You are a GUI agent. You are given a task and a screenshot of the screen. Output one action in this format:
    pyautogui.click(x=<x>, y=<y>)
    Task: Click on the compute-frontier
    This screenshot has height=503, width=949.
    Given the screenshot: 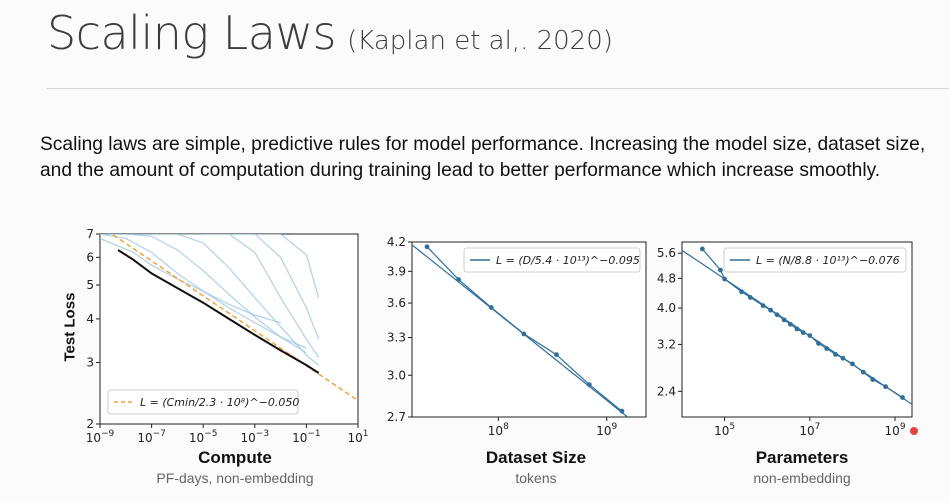 What is the action you would take?
    pyautogui.click(x=218, y=311)
    